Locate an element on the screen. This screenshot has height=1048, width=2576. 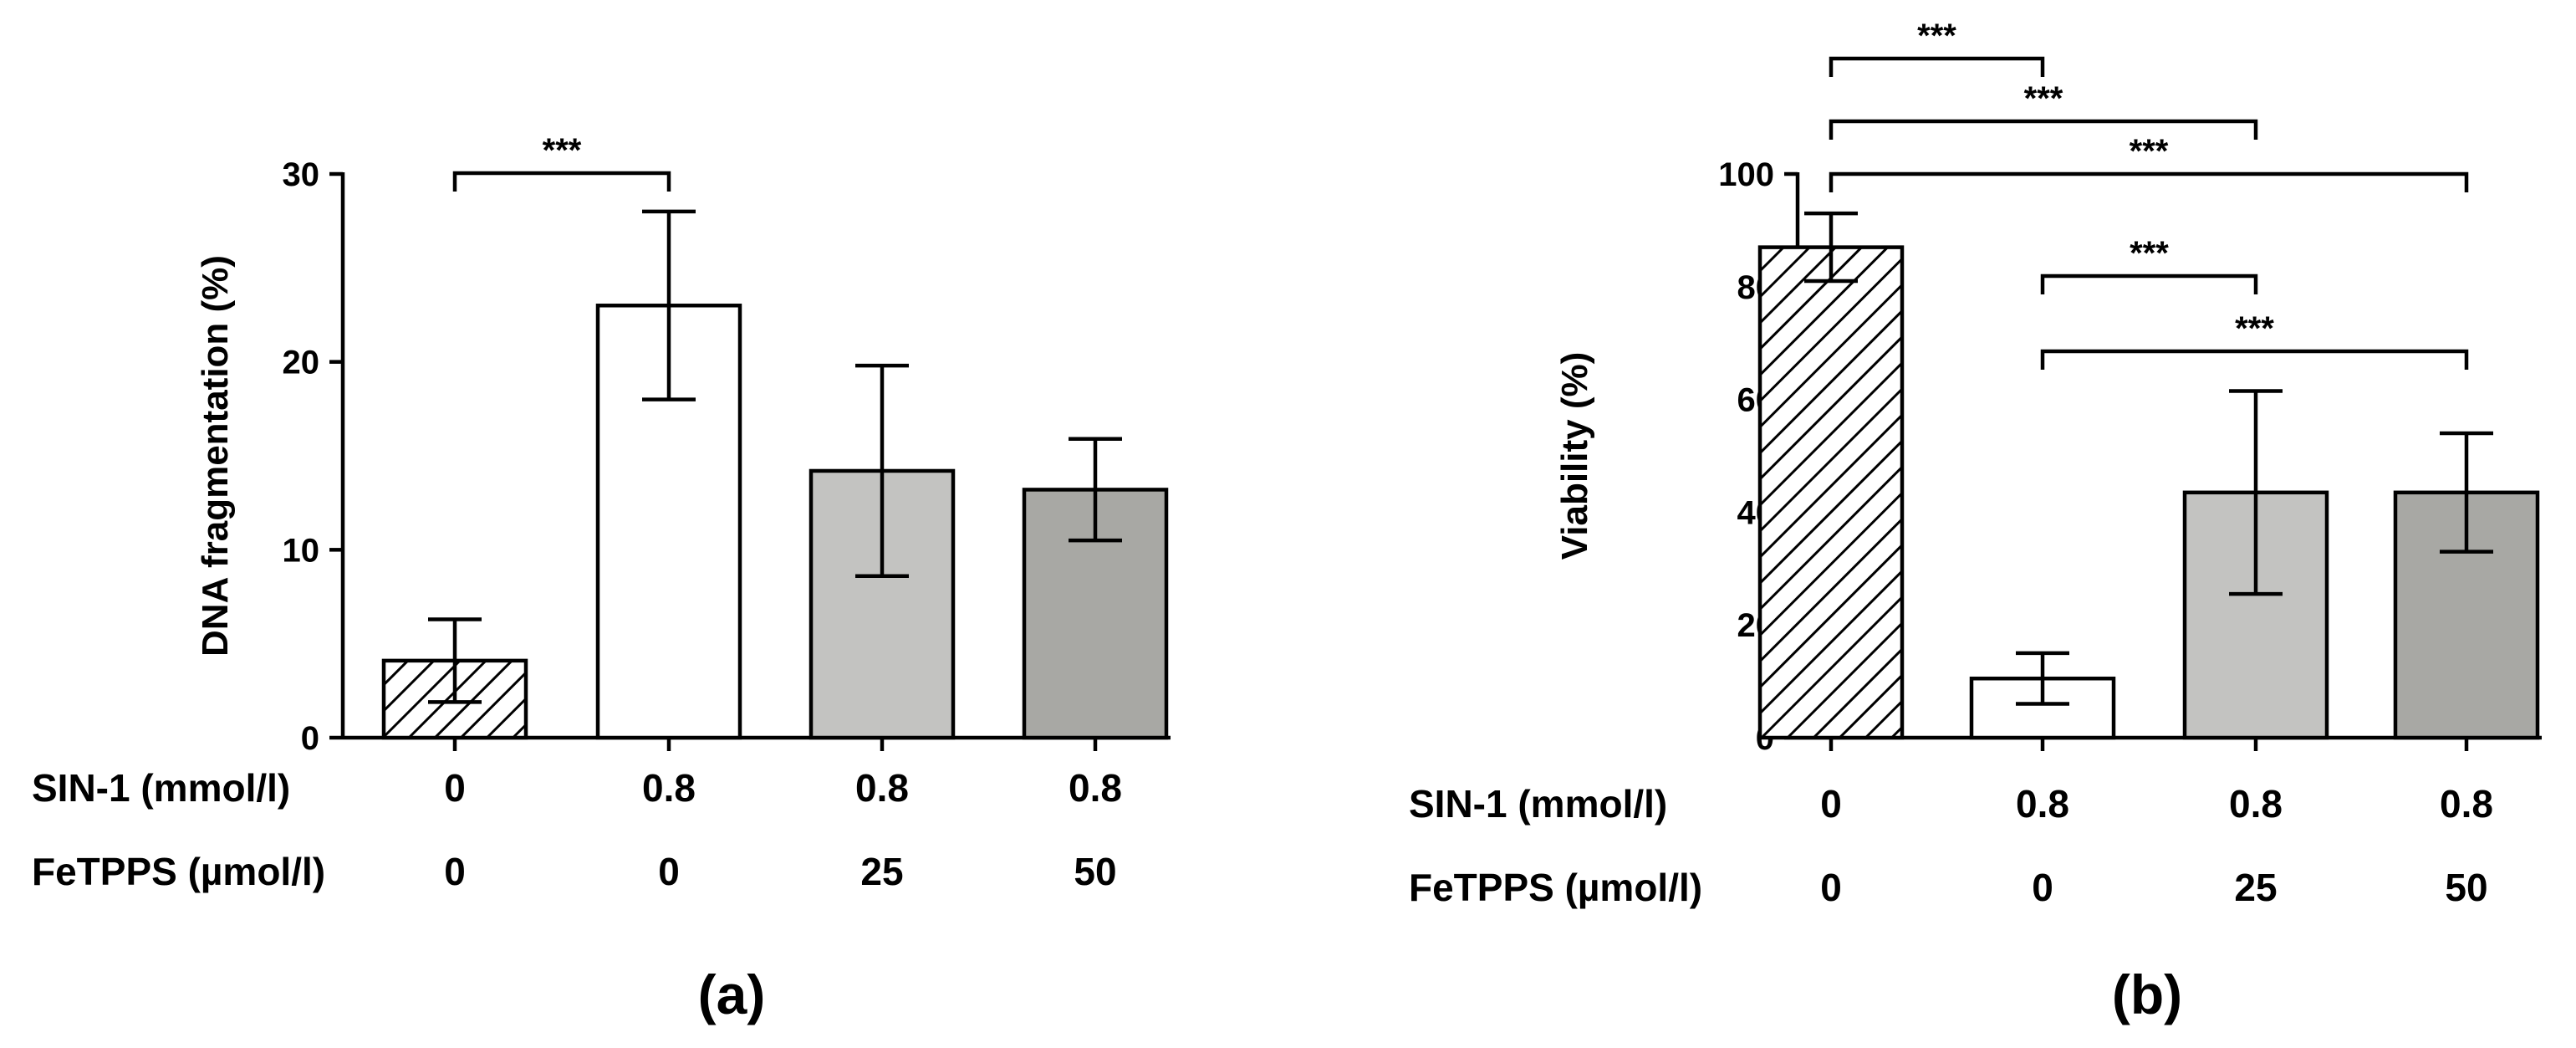
y-tick-label: 30 is located at coordinates (301, 174).